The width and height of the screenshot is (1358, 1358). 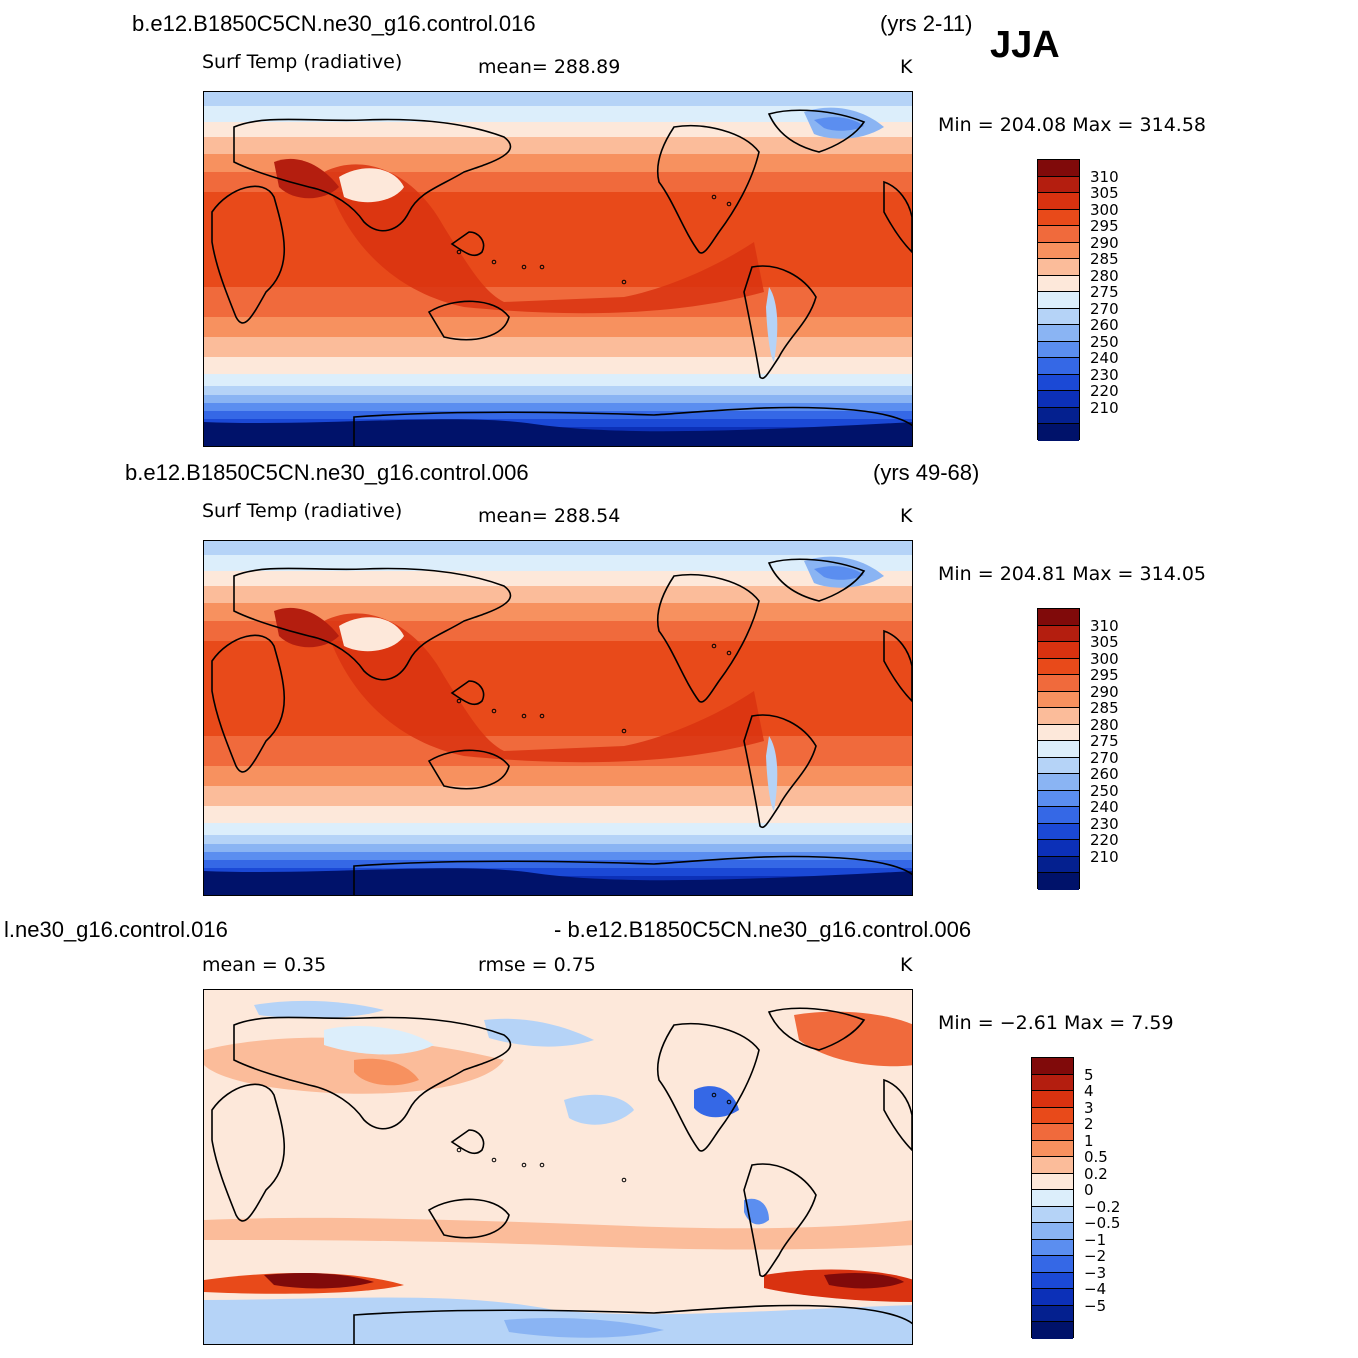 I want to click on season-label: JJA, so click(x=1025, y=45).